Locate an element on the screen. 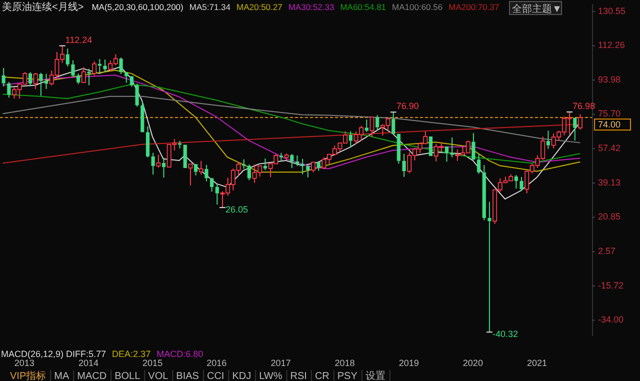 This screenshot has height=381, width=640. text: MA100:60.56 is located at coordinates (417, 7).